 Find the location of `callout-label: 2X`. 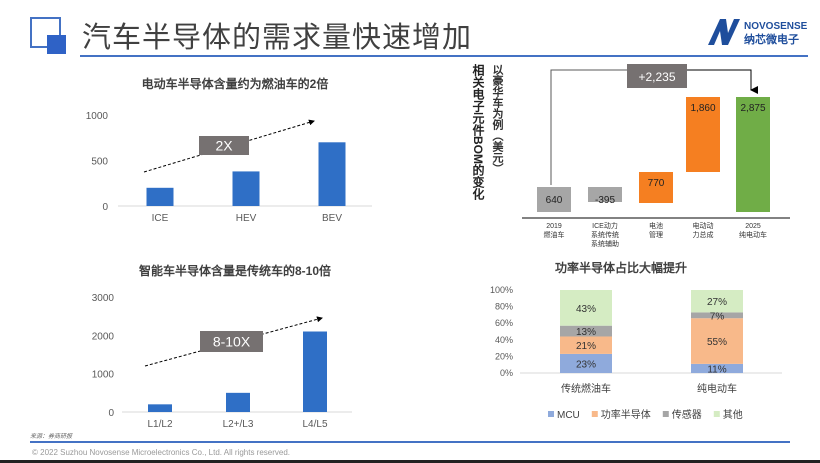

callout-label: 2X is located at coordinates (224, 146).